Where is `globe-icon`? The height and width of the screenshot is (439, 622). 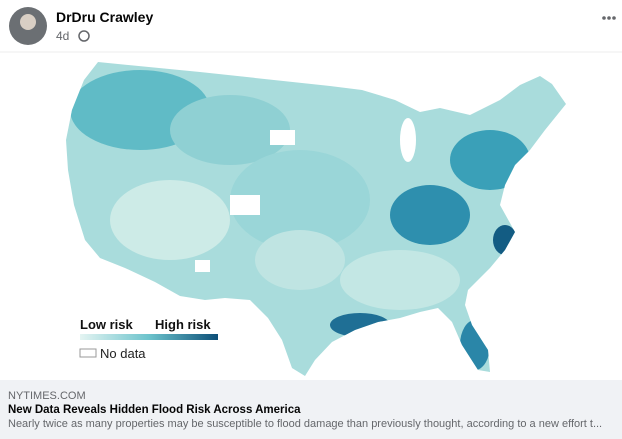 globe-icon is located at coordinates (84, 36).